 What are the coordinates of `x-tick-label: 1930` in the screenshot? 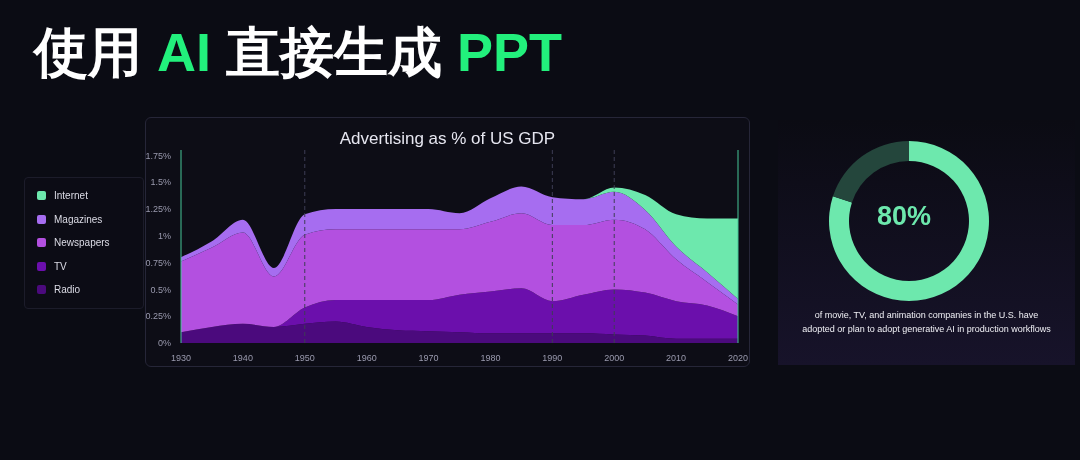 It's located at (181, 358).